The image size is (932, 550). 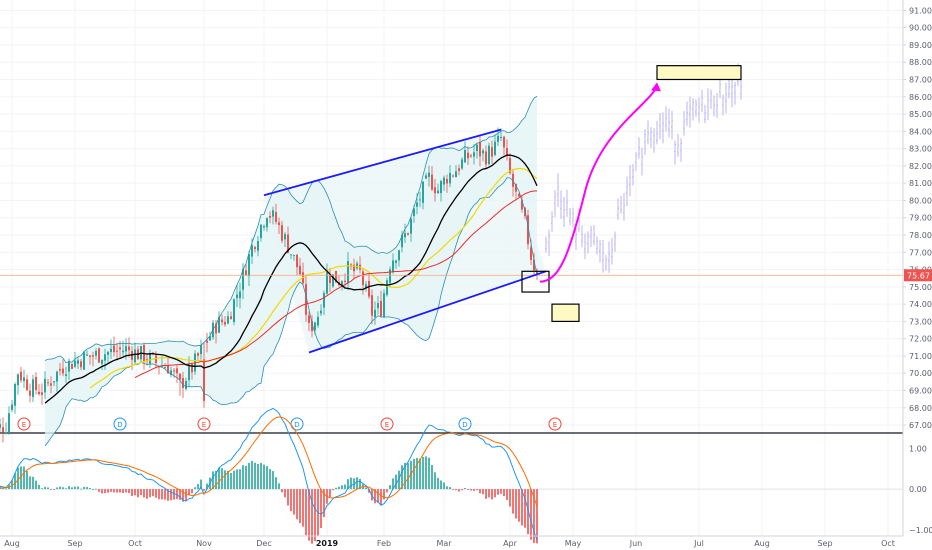 I want to click on price-axis-tick: 84.00, so click(x=917, y=131).